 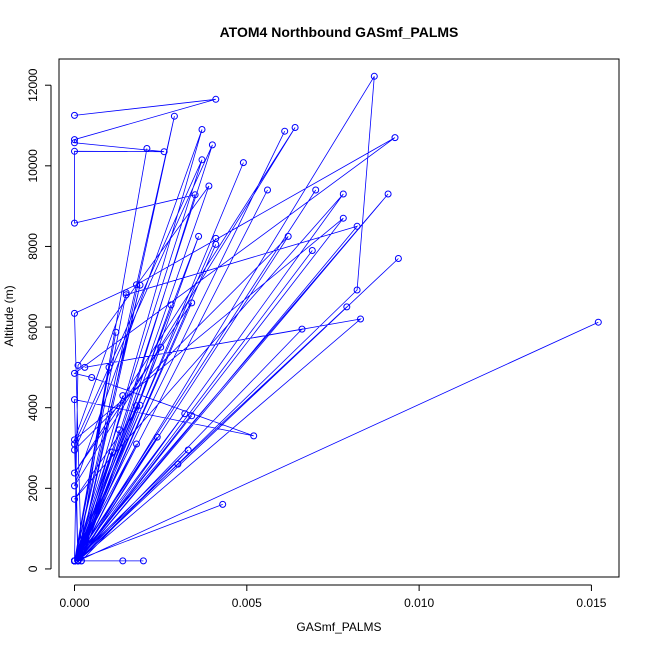 What do you see at coordinates (33, 568) in the screenshot?
I see `y-tick-label: 0` at bounding box center [33, 568].